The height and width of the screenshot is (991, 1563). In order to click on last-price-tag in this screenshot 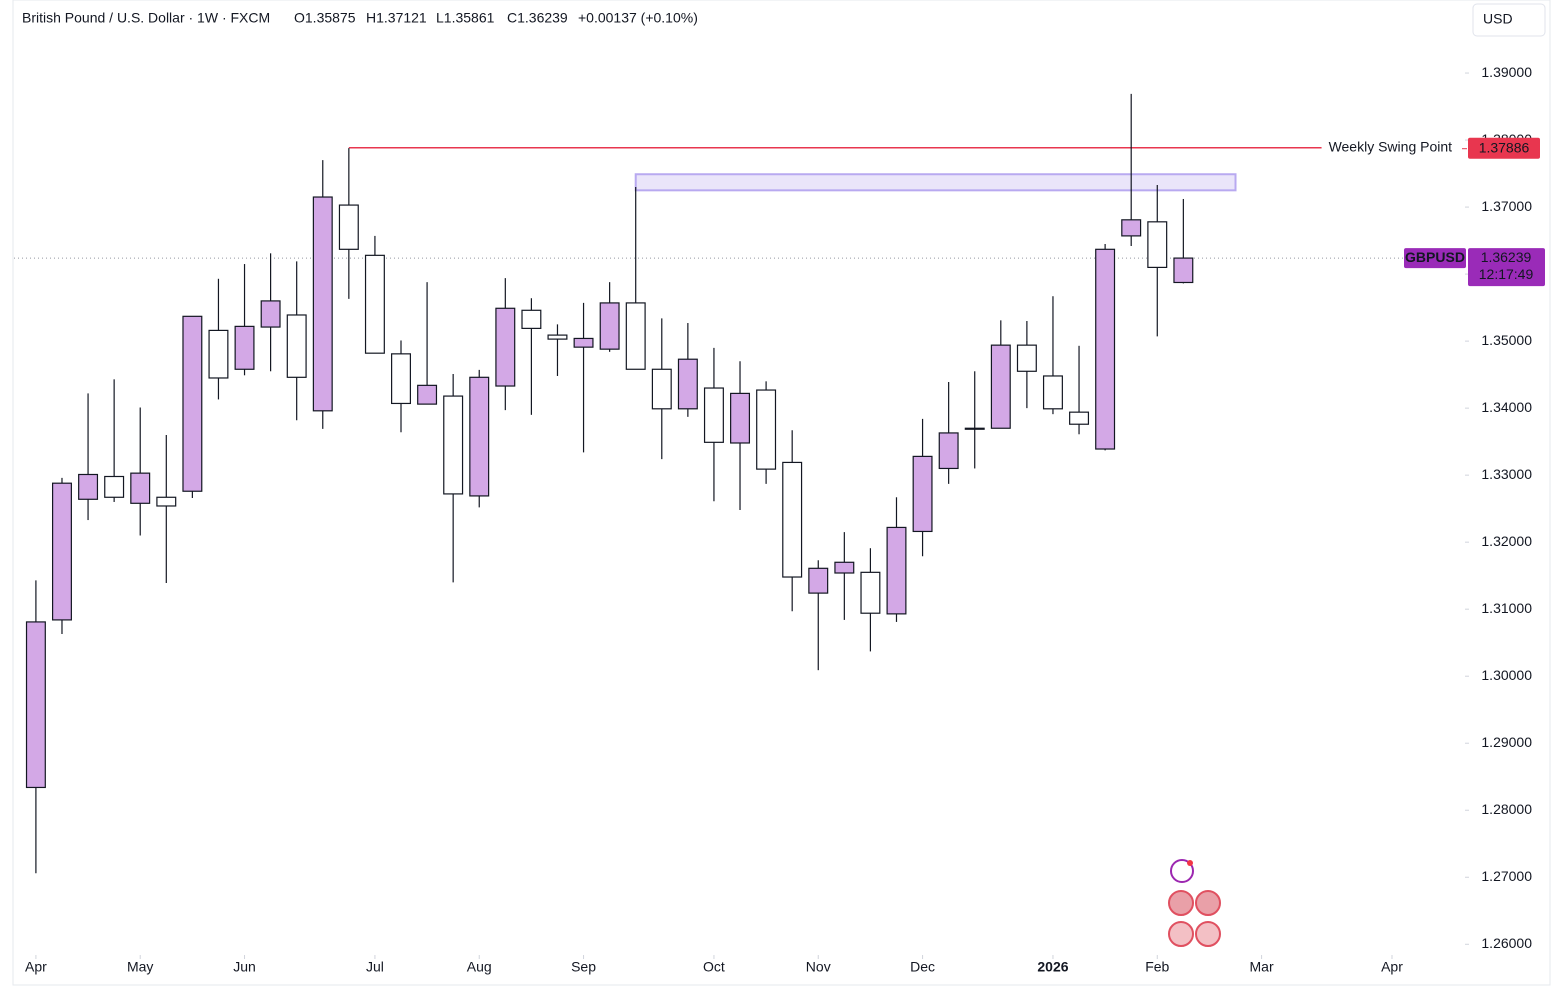, I will do `click(1506, 267)`.